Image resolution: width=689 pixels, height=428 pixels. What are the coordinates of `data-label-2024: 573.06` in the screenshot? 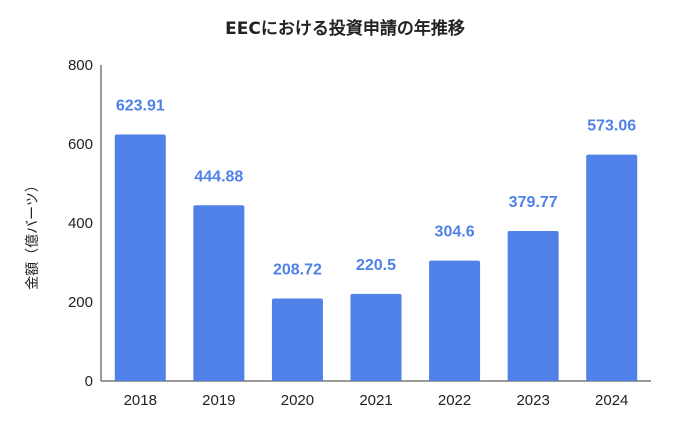 It's located at (611, 126).